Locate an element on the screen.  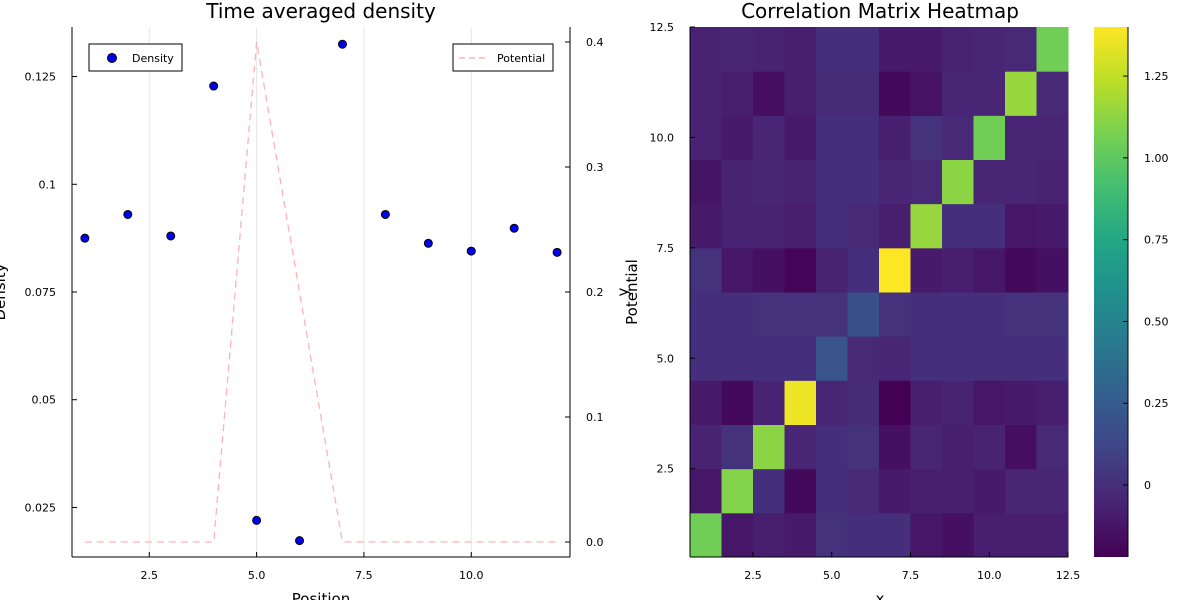
density-x-tick-label: 2.5 is located at coordinates (150, 575).